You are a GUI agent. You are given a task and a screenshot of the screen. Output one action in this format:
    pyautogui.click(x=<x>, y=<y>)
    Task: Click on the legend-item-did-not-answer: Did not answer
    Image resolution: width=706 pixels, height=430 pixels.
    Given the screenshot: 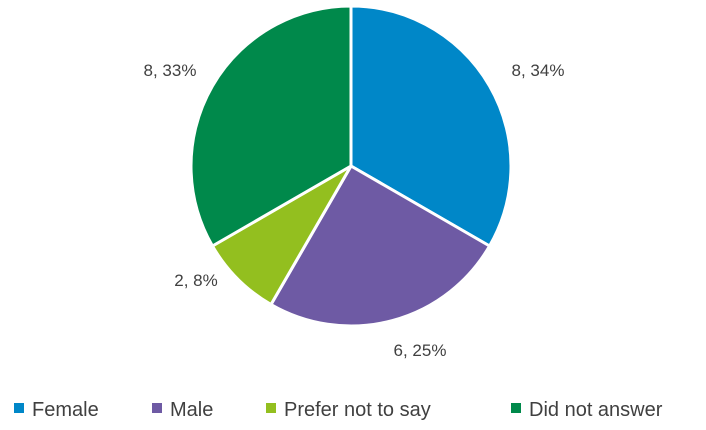 What is the action you would take?
    pyautogui.click(x=587, y=410)
    